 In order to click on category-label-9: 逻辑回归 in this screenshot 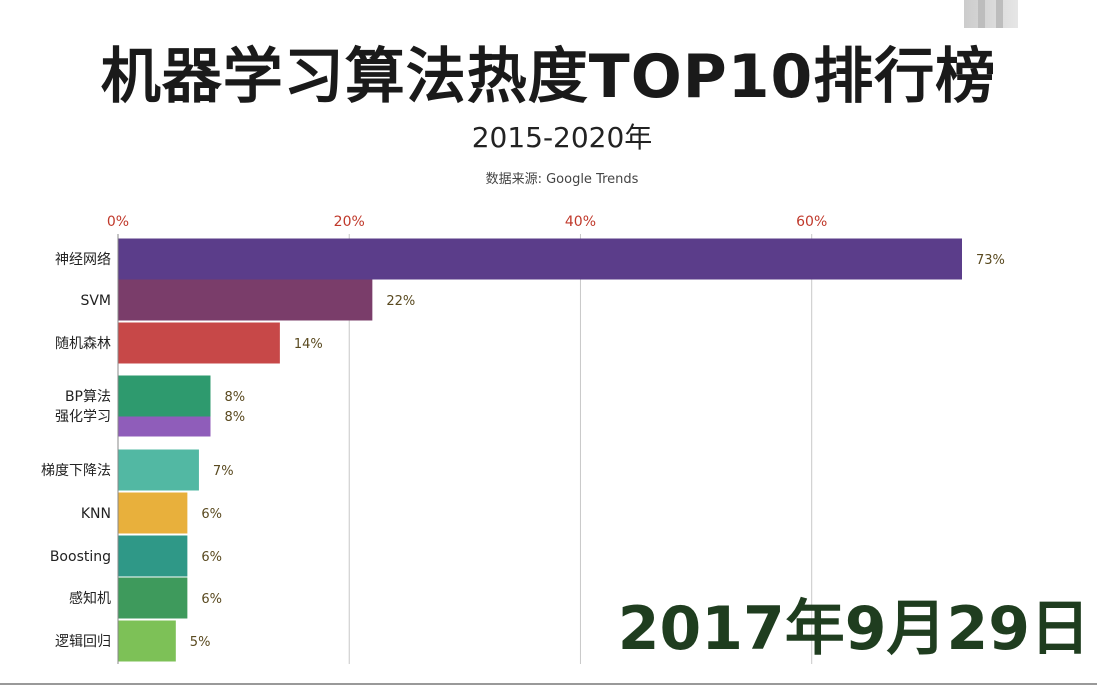, I will do `click(83, 641)`.